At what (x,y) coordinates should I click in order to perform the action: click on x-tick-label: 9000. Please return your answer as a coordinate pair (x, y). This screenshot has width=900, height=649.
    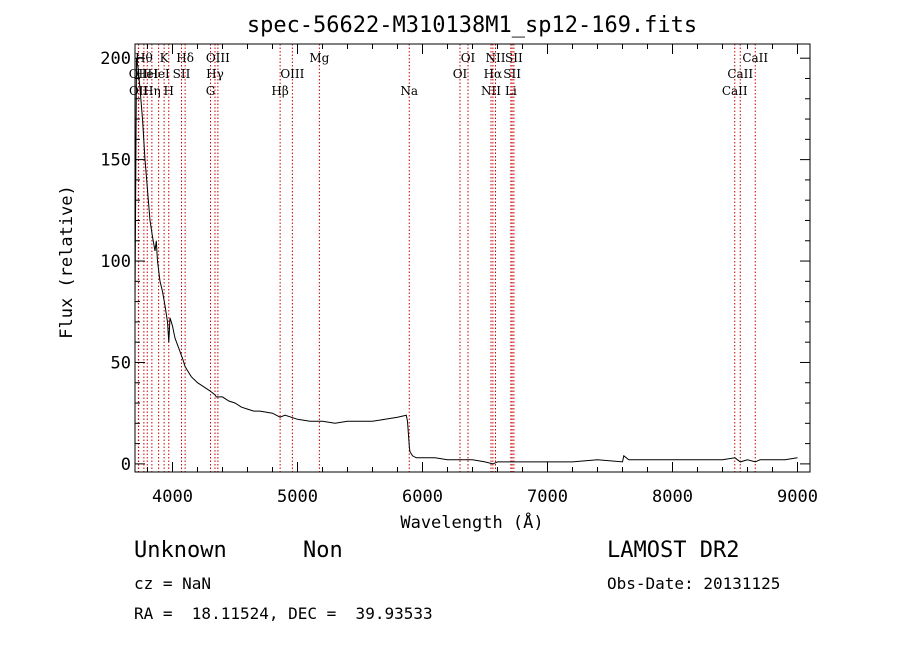
    Looking at the image, I should click on (797, 497).